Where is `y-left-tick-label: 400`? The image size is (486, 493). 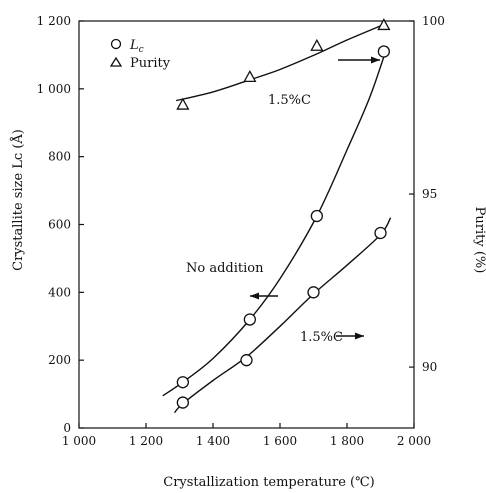
y-left-tick-label: 400 is located at coordinates (59, 292).